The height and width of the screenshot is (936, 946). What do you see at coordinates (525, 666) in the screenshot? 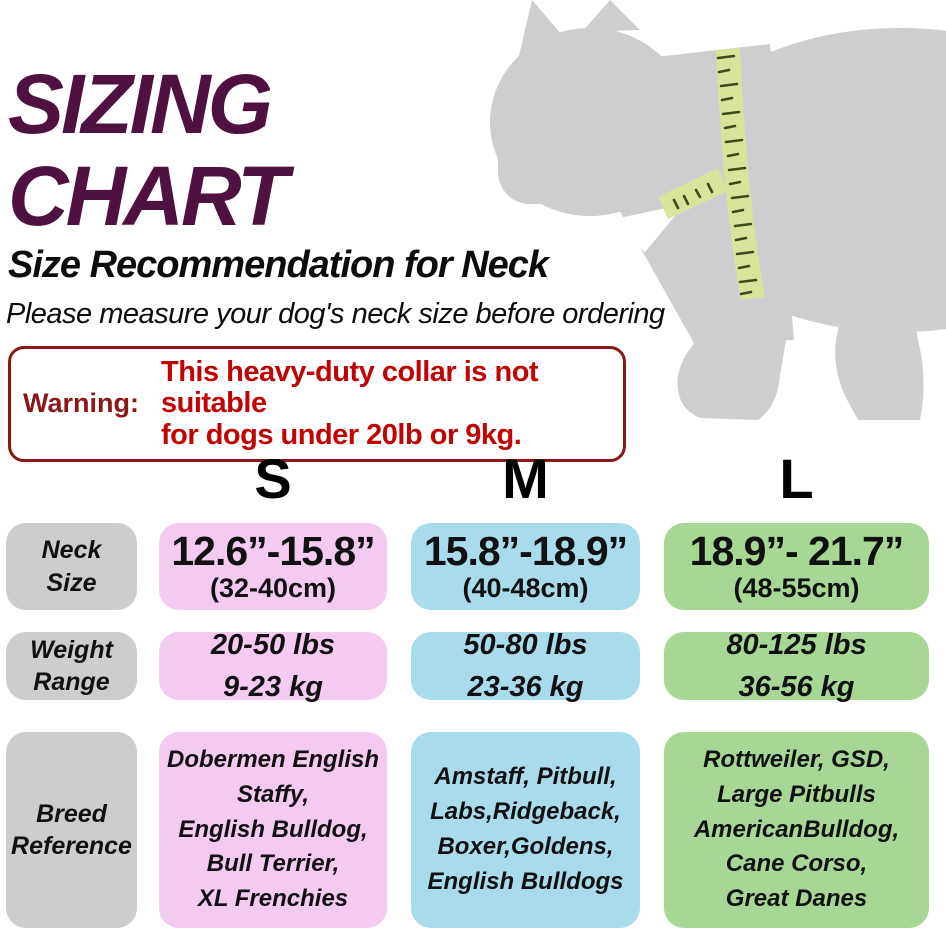
I see `weight-cell-m: 50-80 lbs 23-36 kg` at bounding box center [525, 666].